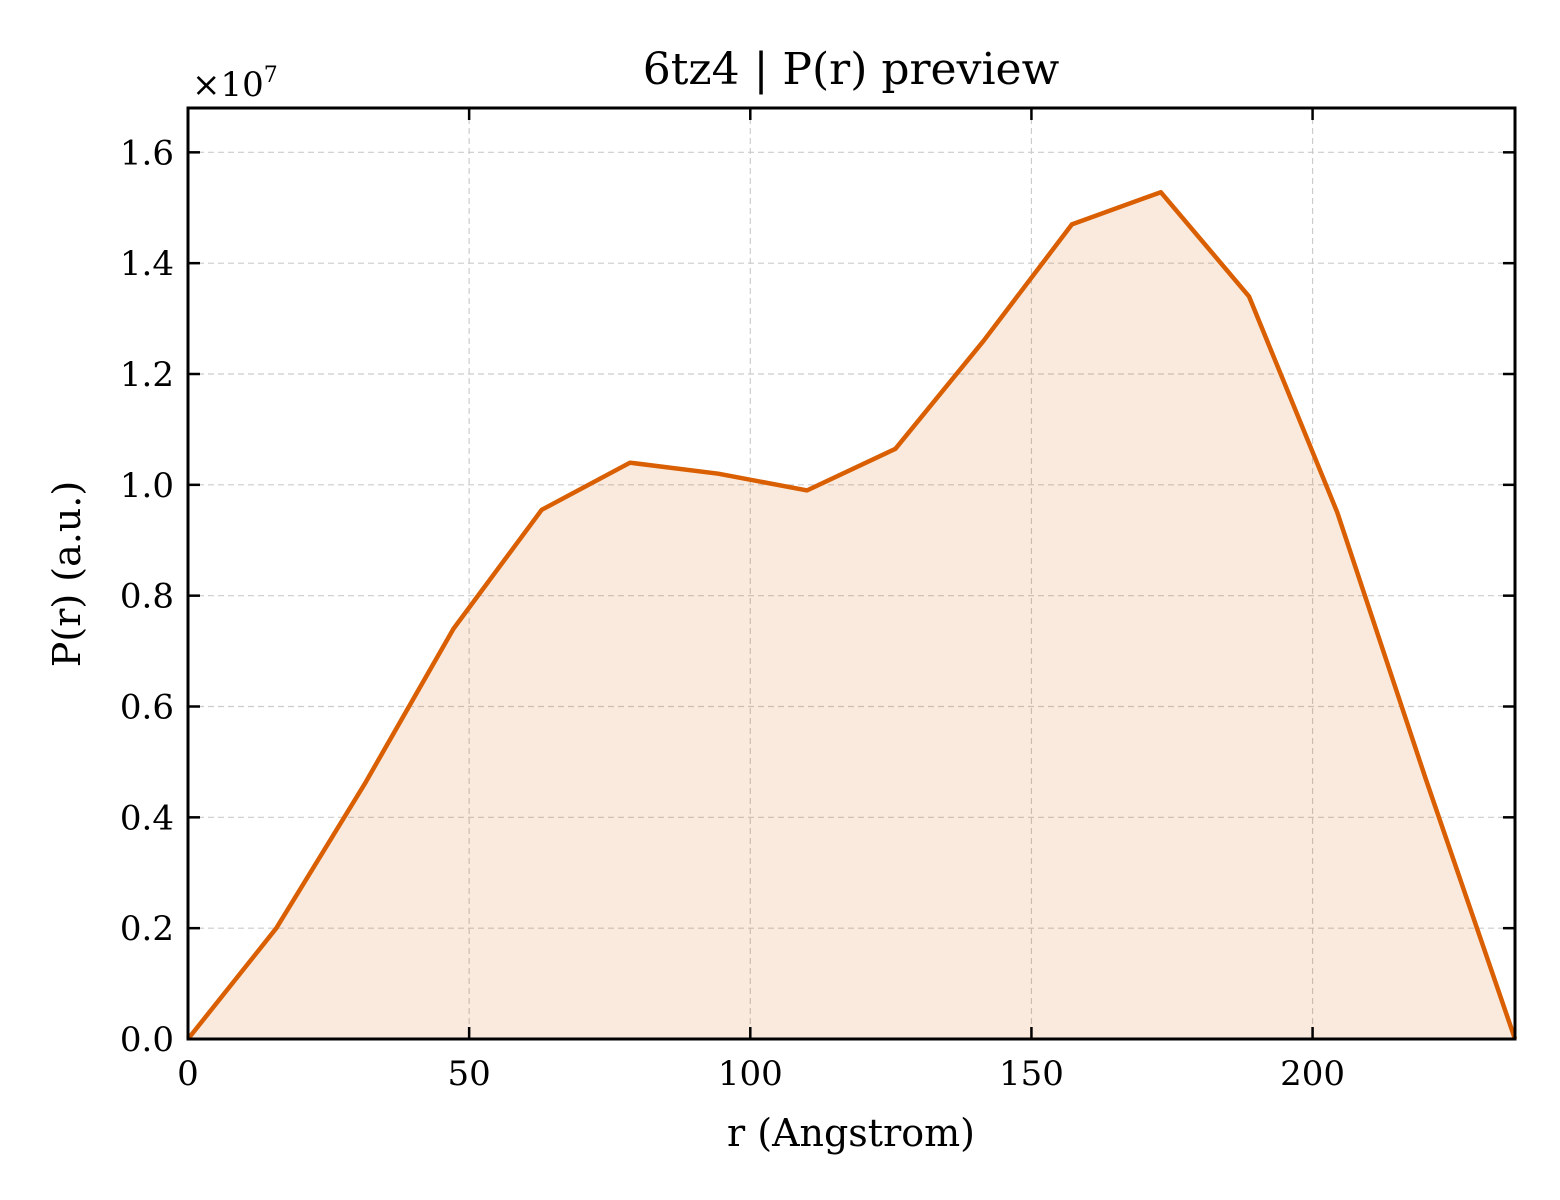 This screenshot has height=1200, width=1560. I want to click on y-tick-label: 0.8, so click(147, 597).